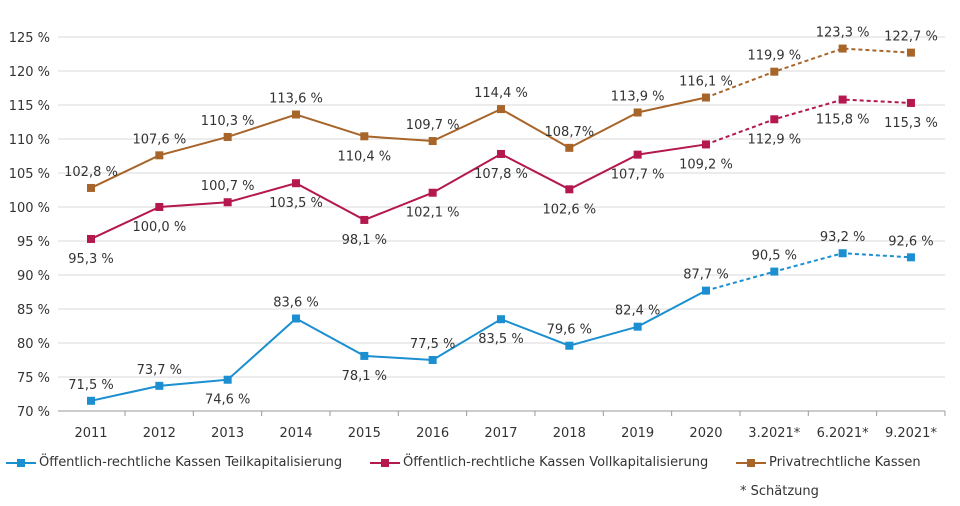  I want to click on x-tick-label: 2018, so click(569, 433).